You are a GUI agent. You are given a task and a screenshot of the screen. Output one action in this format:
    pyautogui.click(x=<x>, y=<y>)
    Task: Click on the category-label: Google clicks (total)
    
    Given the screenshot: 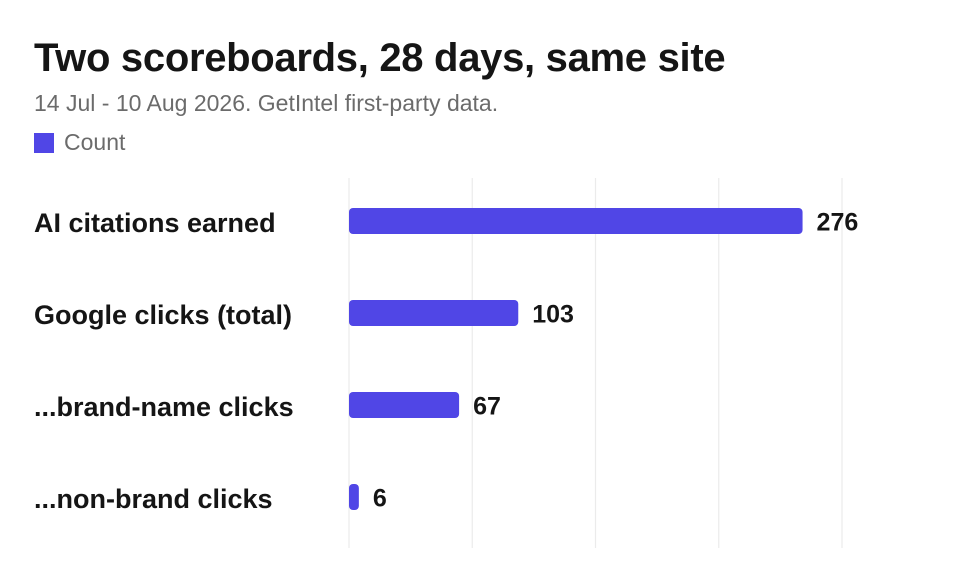 What is the action you would take?
    pyautogui.click(x=163, y=315)
    